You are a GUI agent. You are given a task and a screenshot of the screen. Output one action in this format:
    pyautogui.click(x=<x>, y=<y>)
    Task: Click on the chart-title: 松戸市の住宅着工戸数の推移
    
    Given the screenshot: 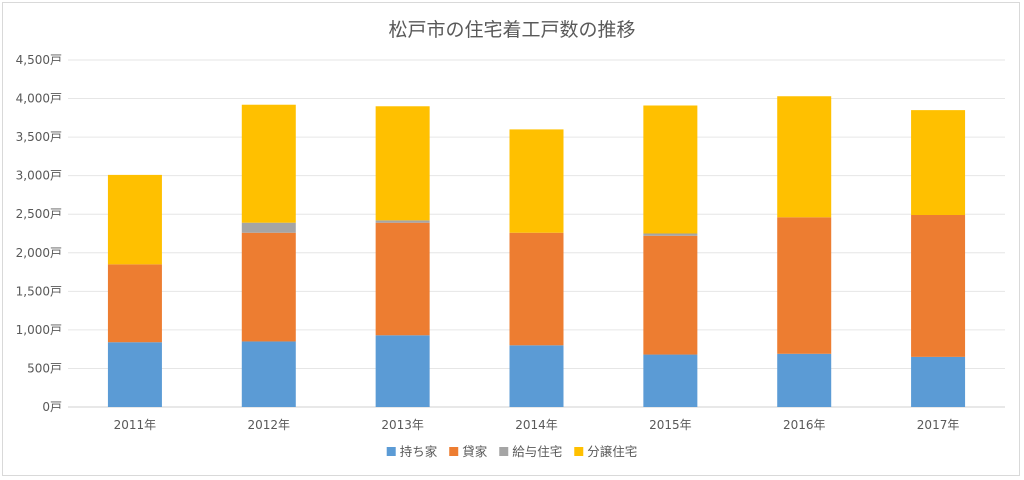 What is the action you would take?
    pyautogui.click(x=511, y=30)
    